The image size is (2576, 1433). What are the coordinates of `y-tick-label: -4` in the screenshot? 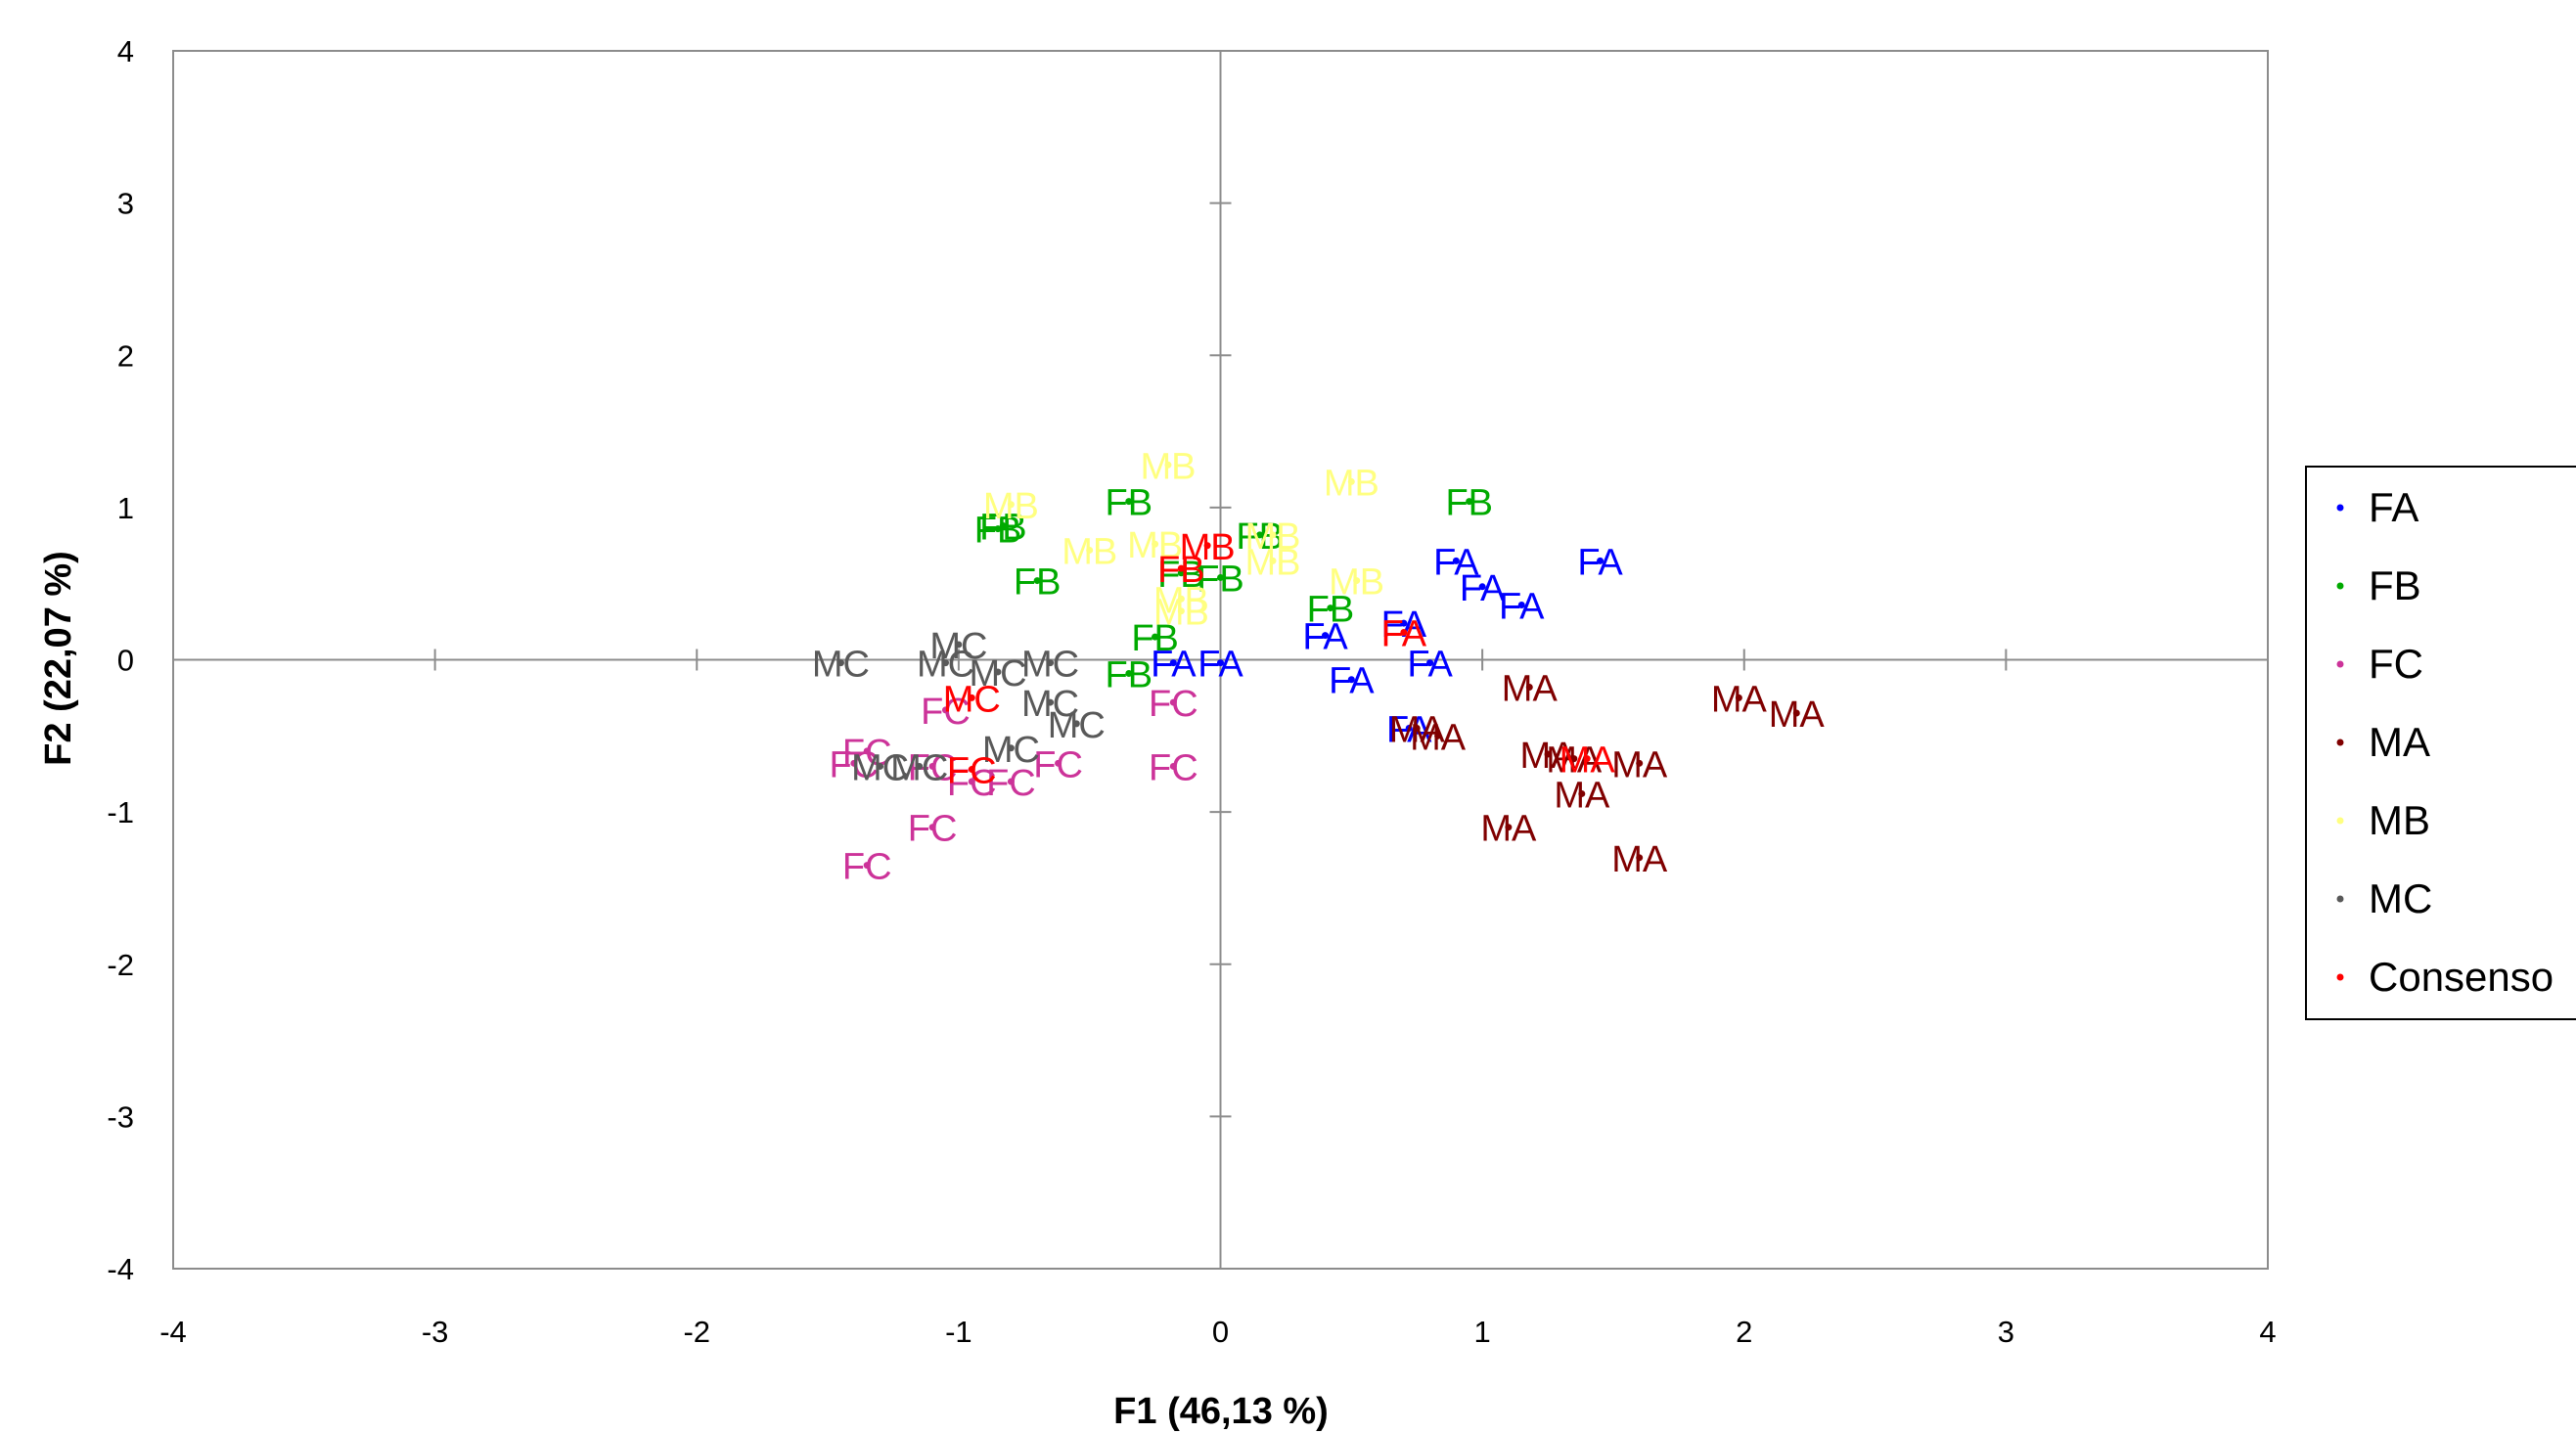 It's located at (120, 1269).